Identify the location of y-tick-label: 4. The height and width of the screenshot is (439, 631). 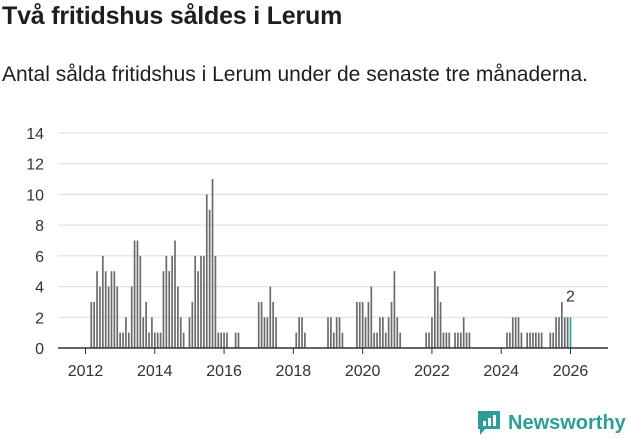
(39, 288).